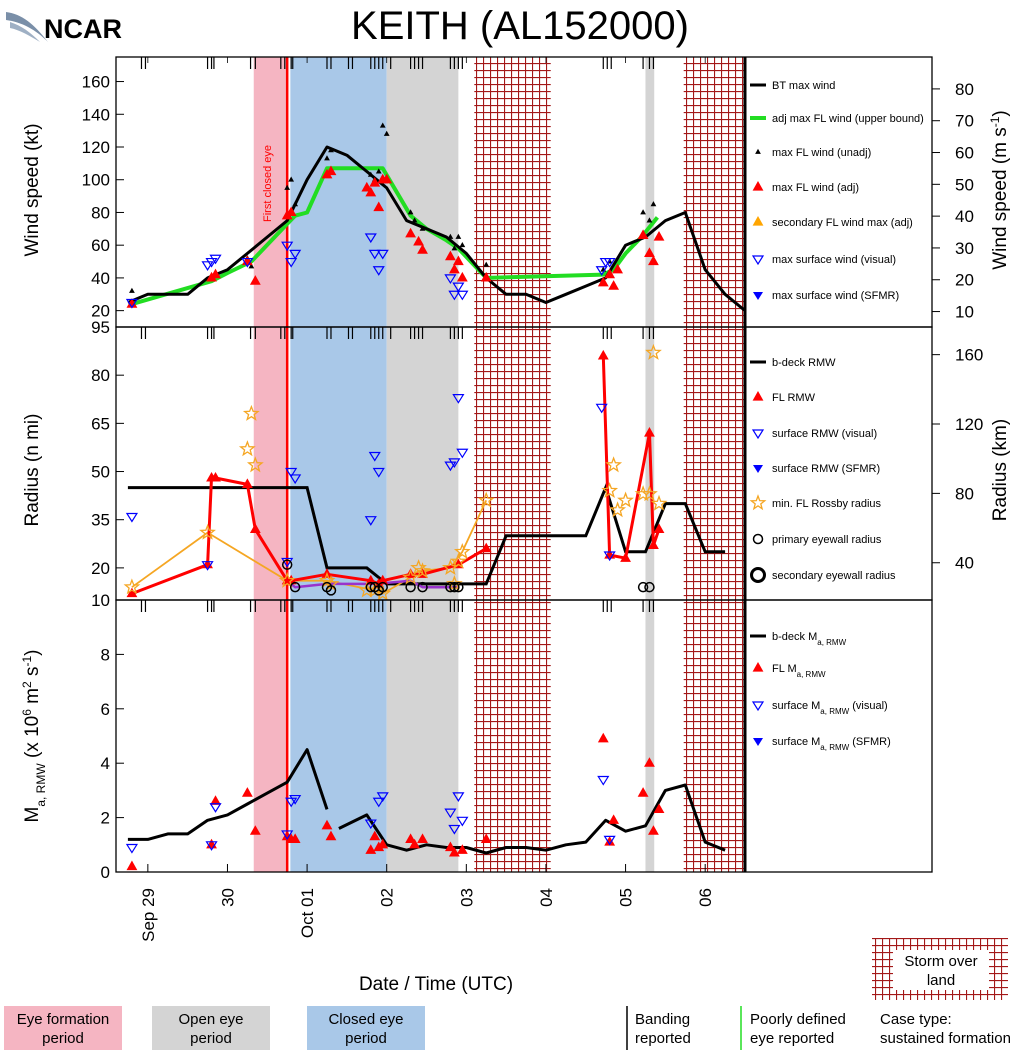  What do you see at coordinates (758, 575) in the screenshot?
I see `legend-secondary-eyewall-marker` at bounding box center [758, 575].